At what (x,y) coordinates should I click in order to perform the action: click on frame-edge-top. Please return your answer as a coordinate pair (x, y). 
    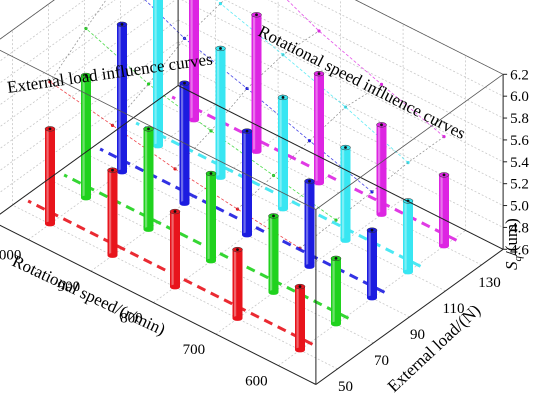
    Looking at the image, I should click on (27, 20).